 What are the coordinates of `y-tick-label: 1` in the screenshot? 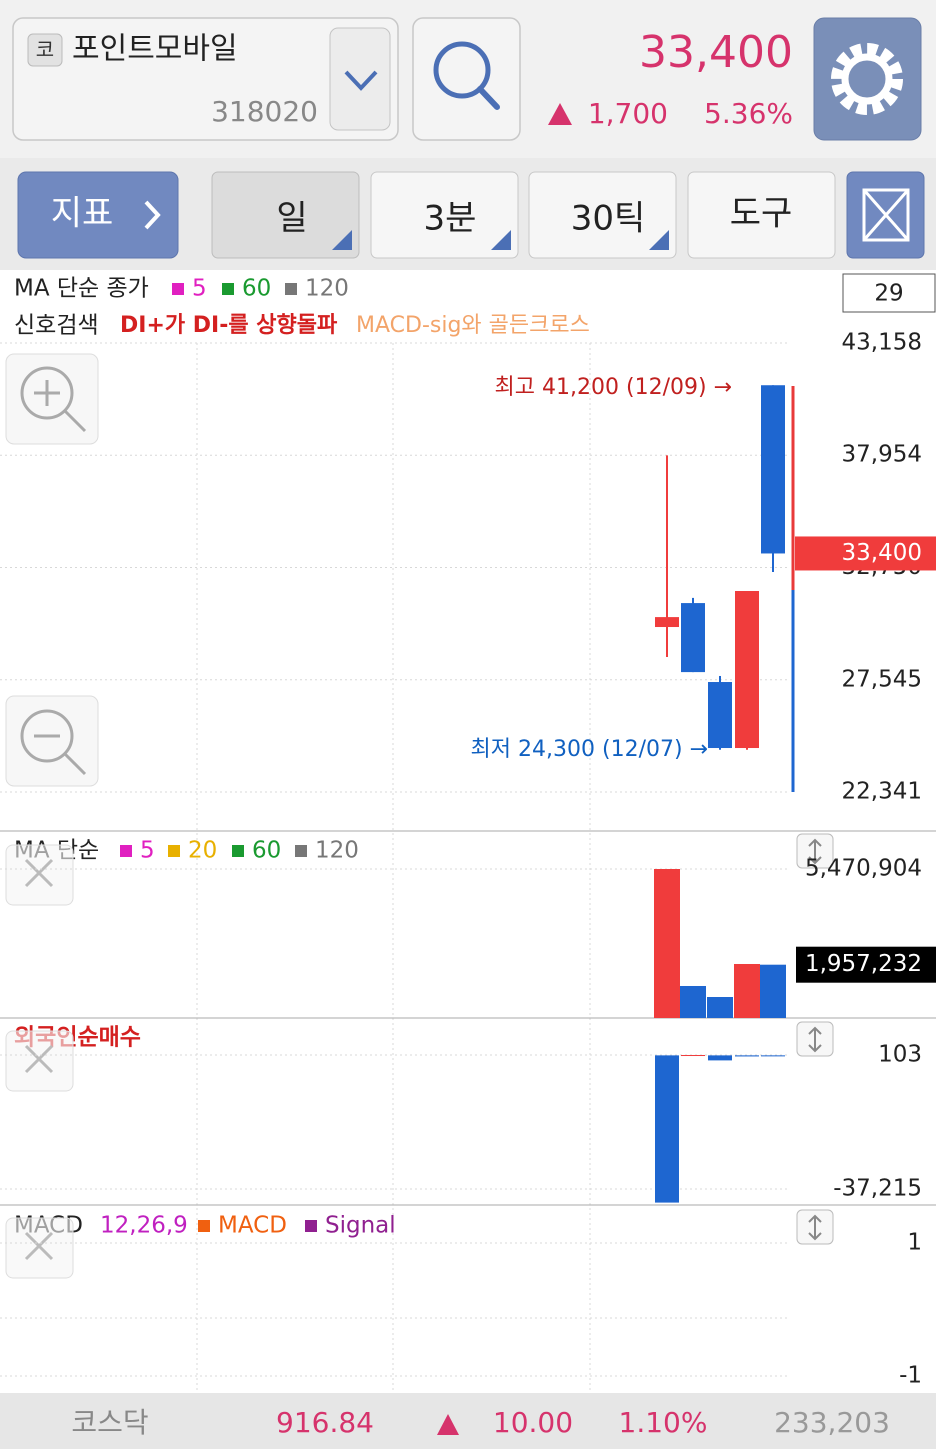 It's located at (914, 1243).